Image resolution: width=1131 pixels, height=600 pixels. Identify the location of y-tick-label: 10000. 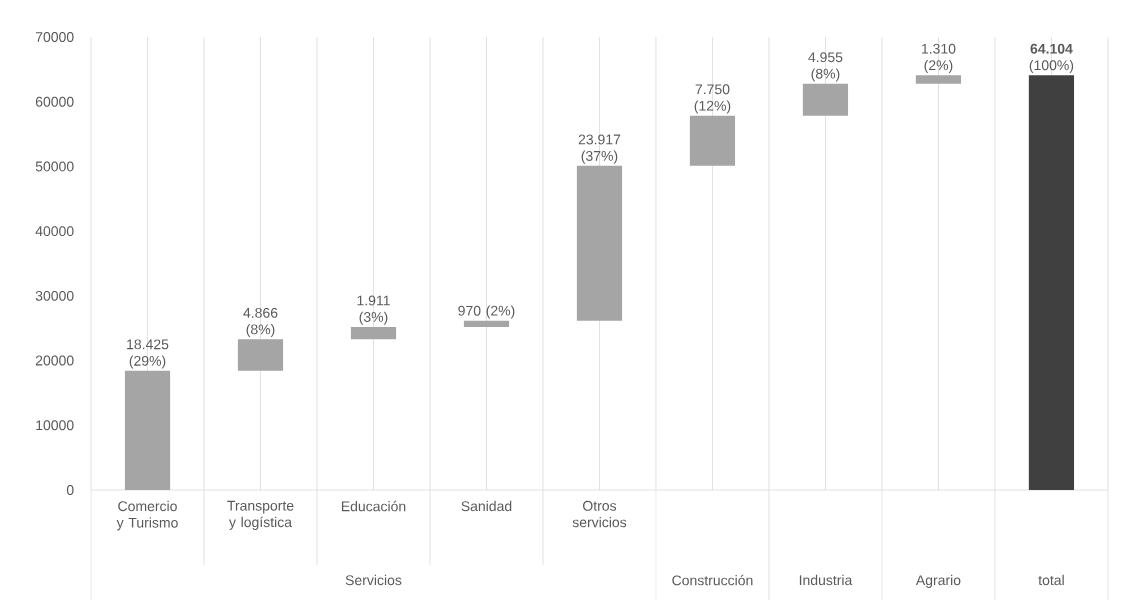
(55, 425).